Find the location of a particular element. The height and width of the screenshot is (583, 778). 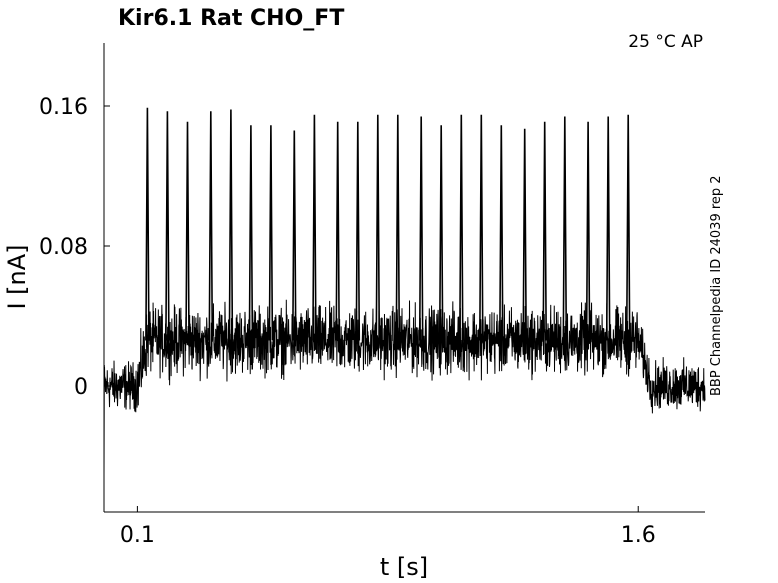

chart-title: Kir6.1 Rat CHO_FT is located at coordinates (231, 18).